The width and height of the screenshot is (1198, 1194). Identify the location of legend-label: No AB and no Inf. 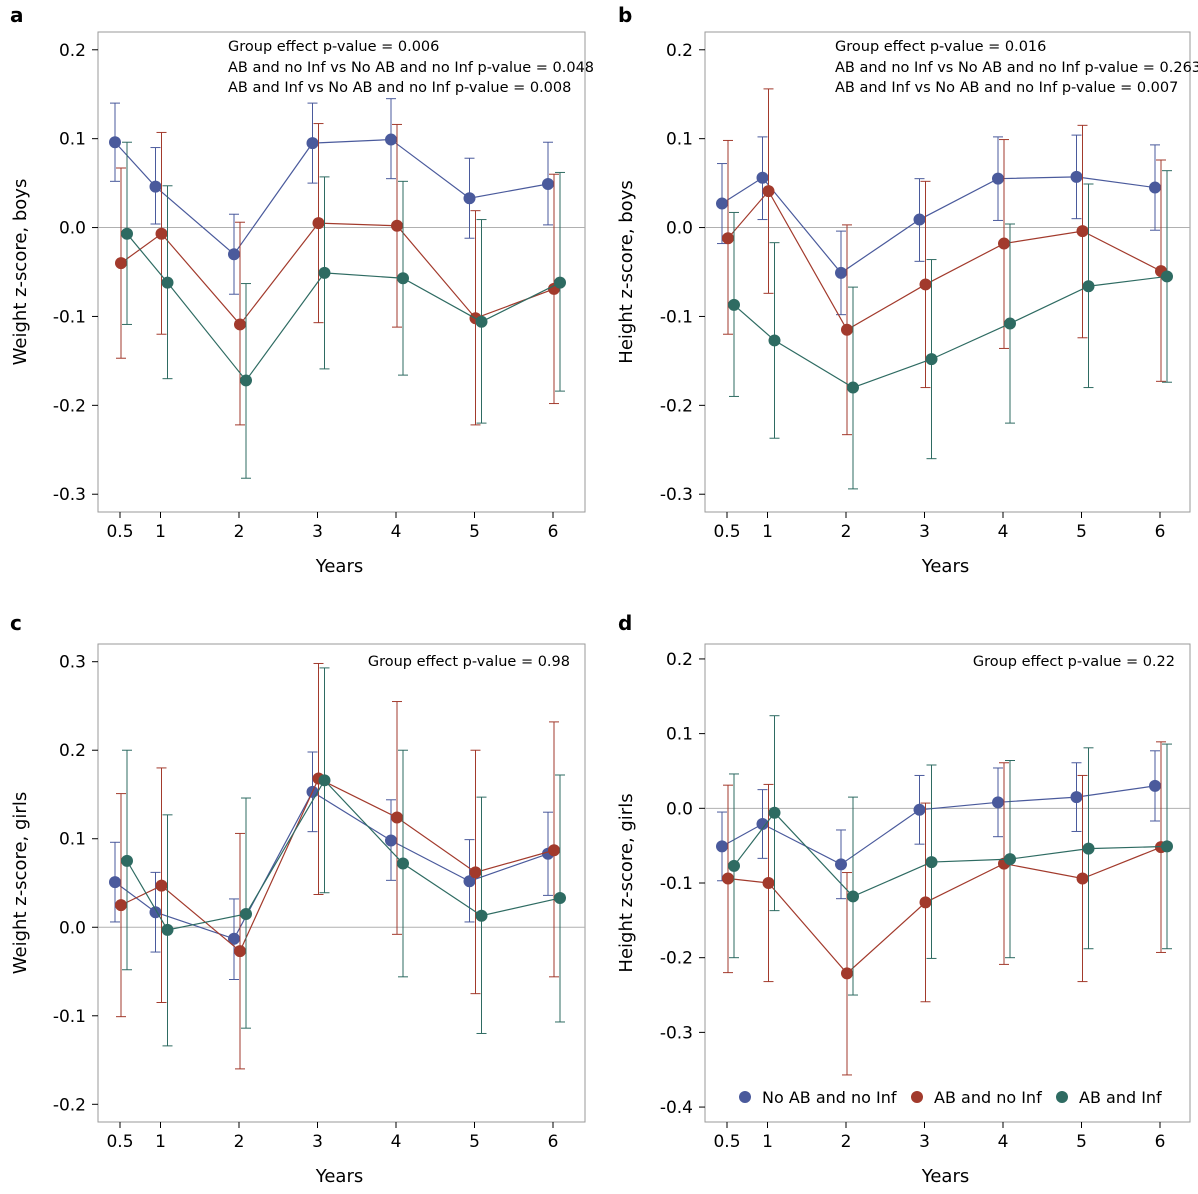
(829, 1097).